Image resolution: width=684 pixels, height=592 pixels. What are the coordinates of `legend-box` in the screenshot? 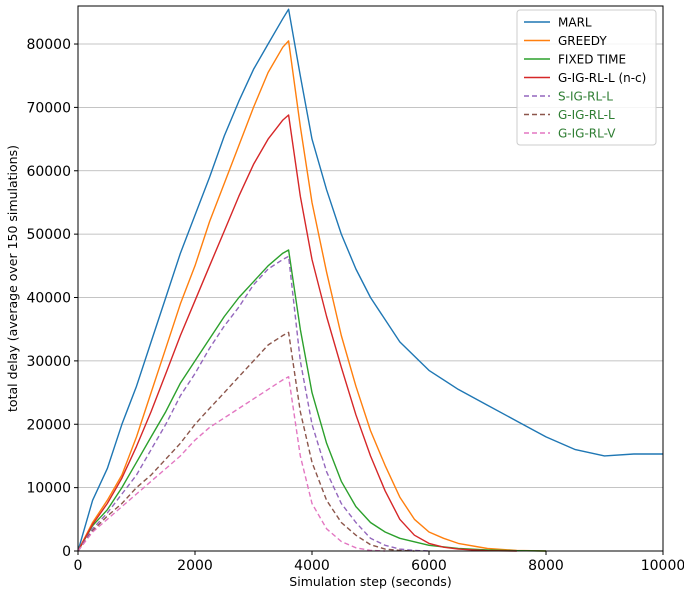 It's located at (586, 77).